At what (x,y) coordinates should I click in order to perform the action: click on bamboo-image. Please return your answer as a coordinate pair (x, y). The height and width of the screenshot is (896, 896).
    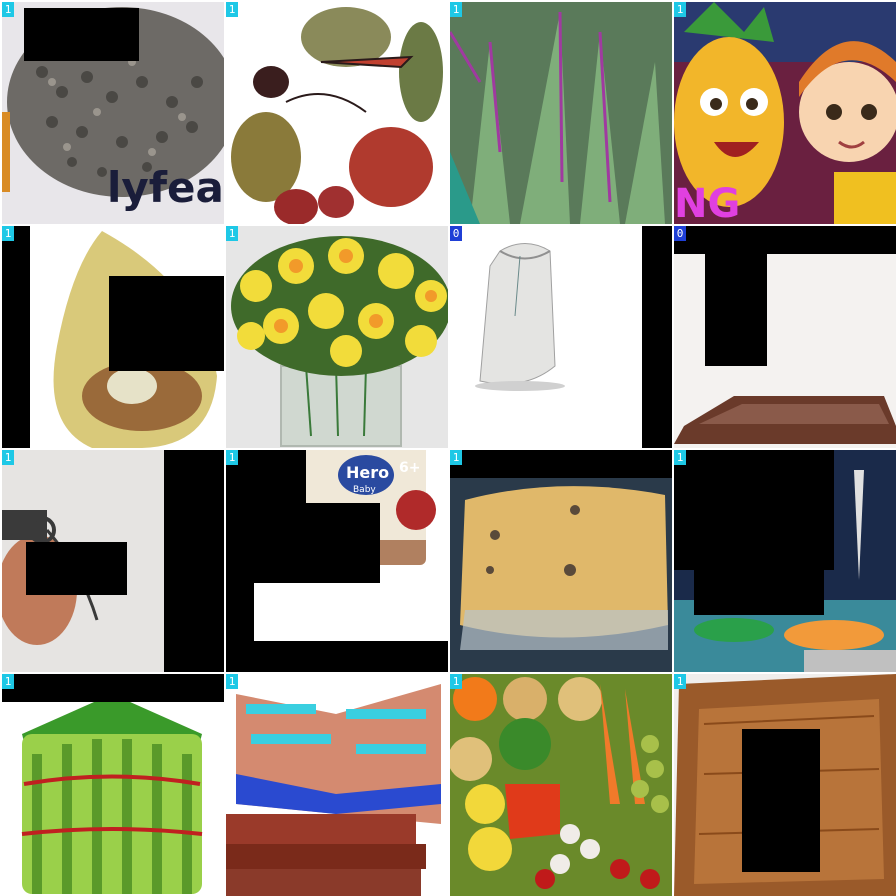
    Looking at the image, I should click on (113, 785).